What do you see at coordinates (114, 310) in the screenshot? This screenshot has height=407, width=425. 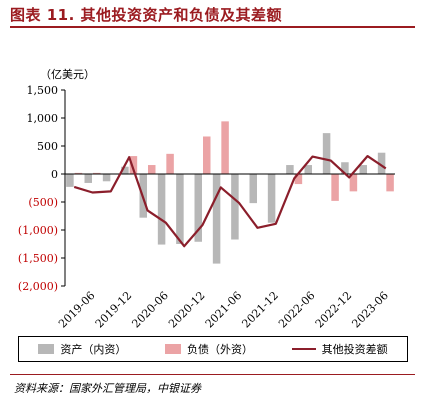 I see `x-tick-label: 2019-12` at bounding box center [114, 310].